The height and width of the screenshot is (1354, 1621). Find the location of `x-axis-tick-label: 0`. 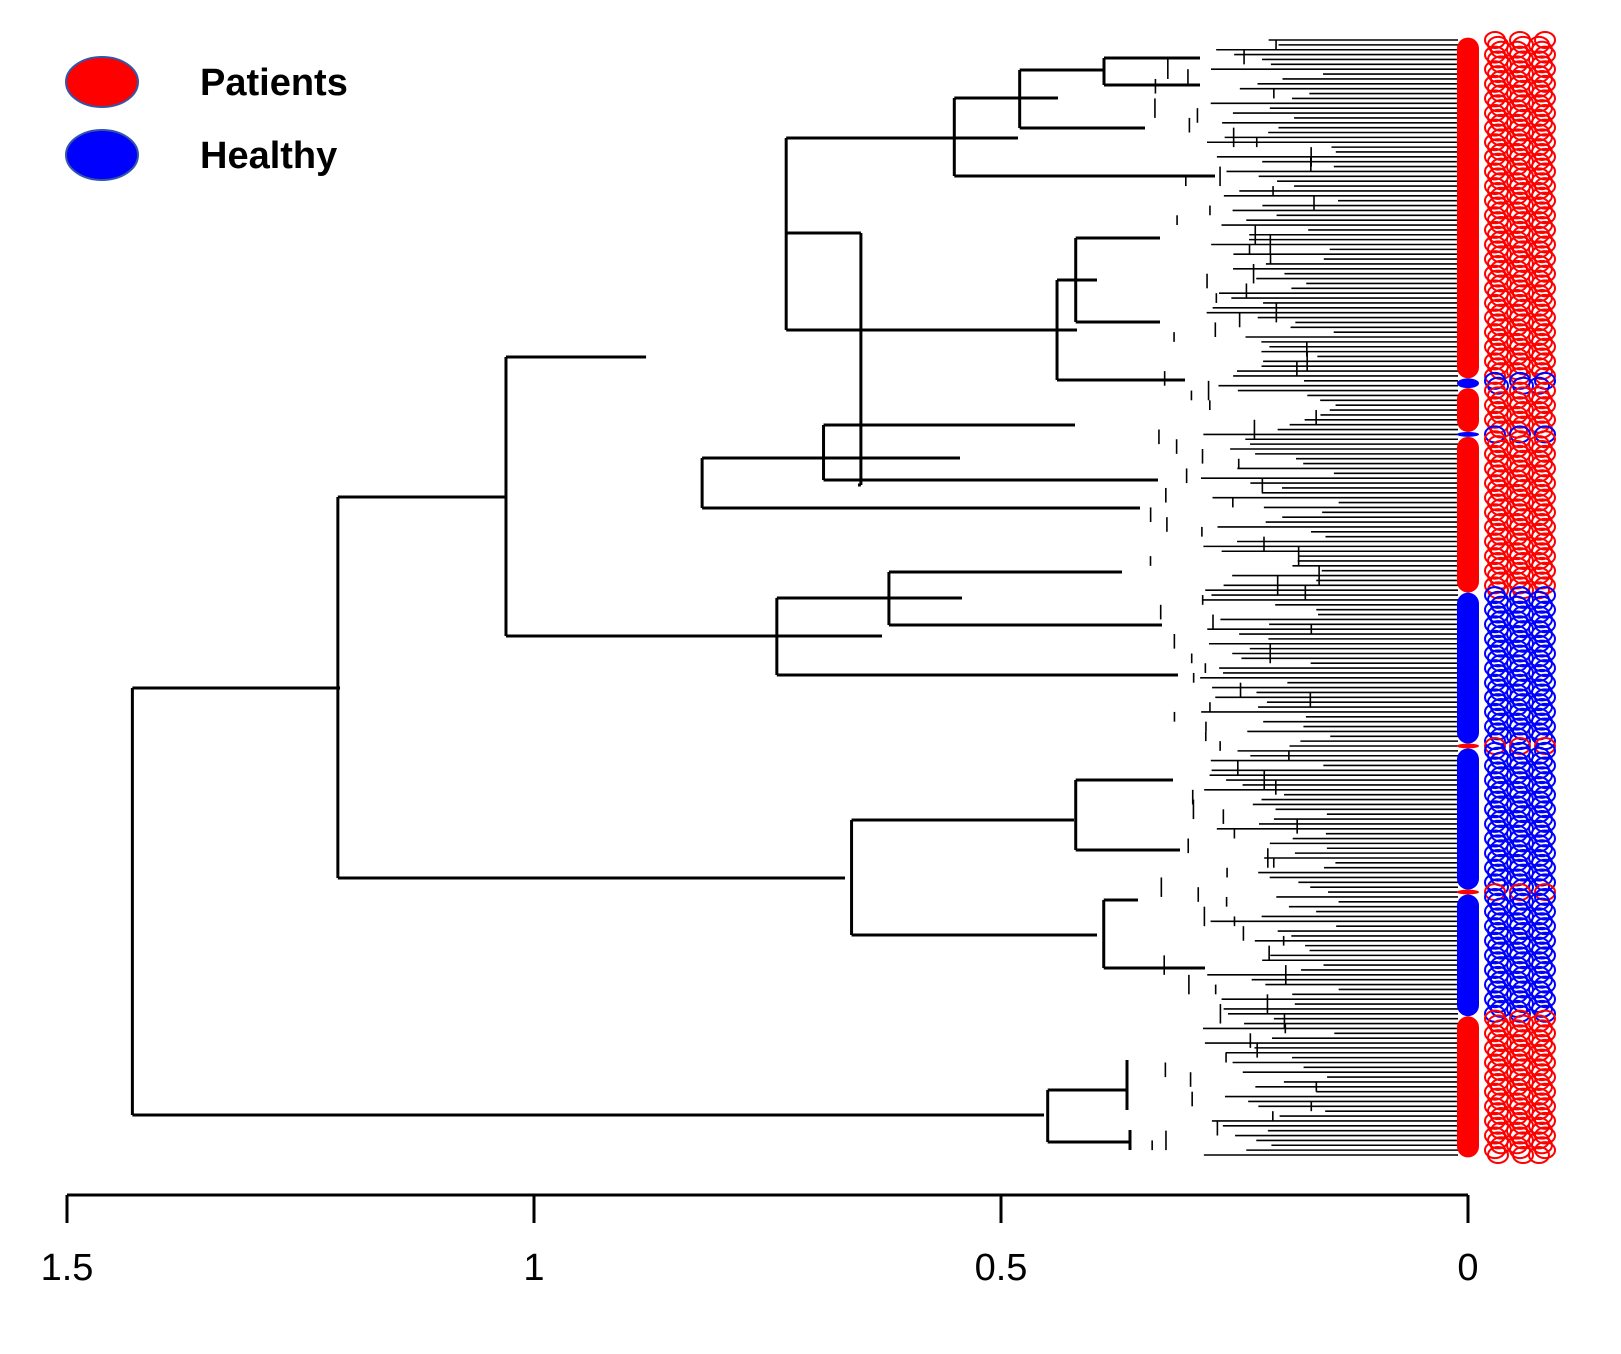

x-axis-tick-label: 0 is located at coordinates (1467, 1268).